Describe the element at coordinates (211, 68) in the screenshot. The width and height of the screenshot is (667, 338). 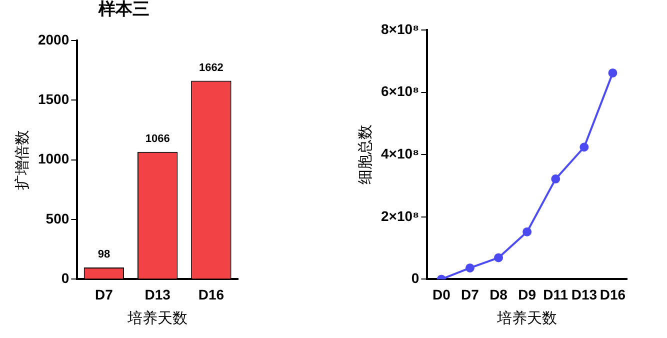
I see `data-label: 1662` at that location.